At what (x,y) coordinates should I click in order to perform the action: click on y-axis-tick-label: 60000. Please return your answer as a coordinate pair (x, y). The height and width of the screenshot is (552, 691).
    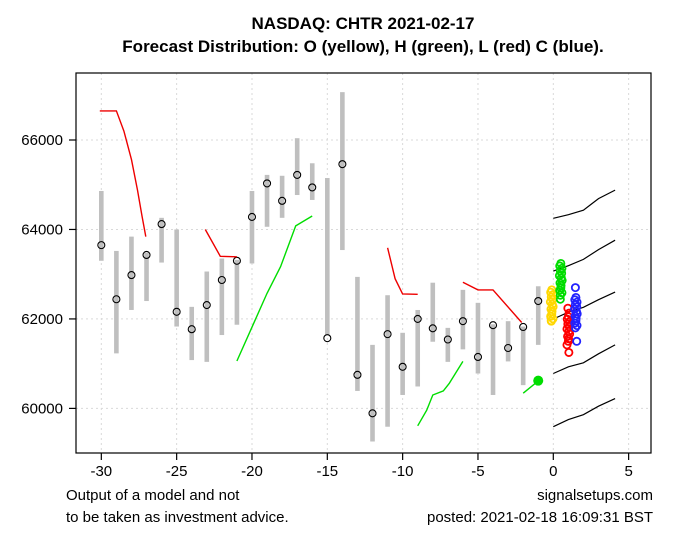
    Looking at the image, I should click on (42, 408).